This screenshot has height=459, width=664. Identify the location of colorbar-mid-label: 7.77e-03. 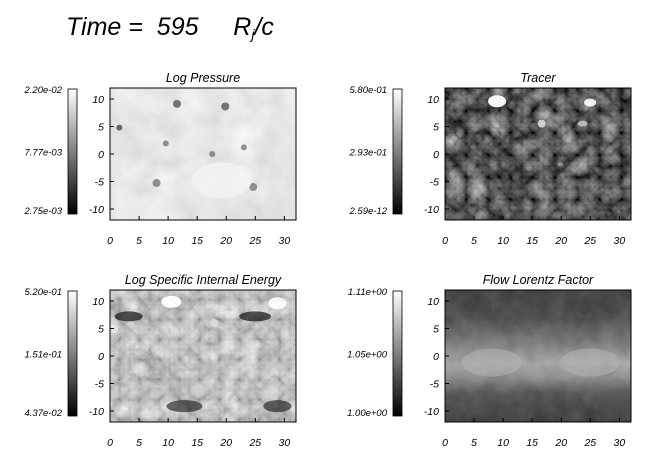
(43, 153).